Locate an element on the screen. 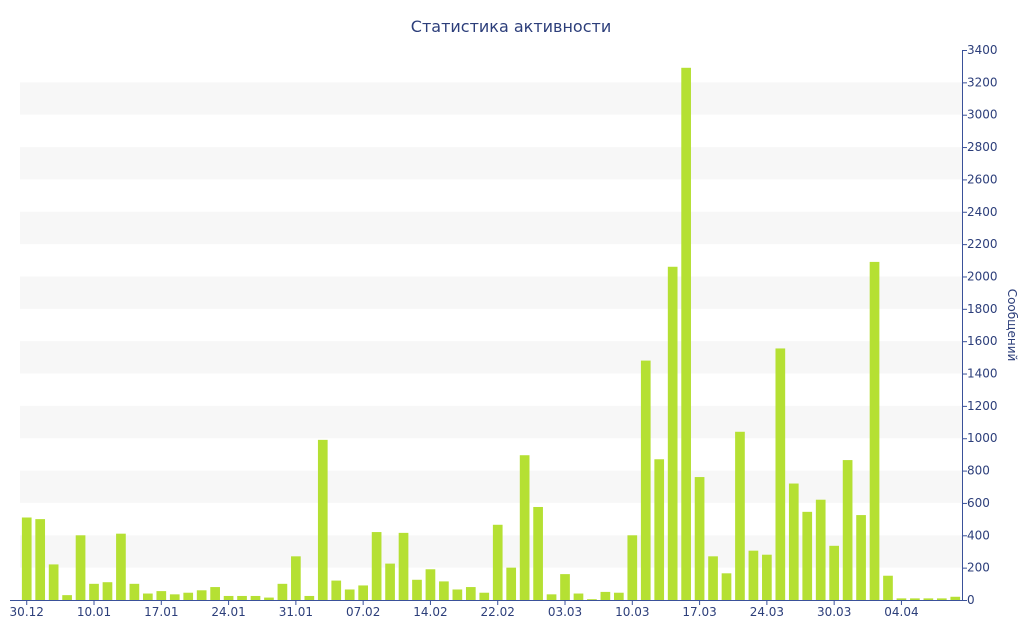 Image resolution: width=1024 pixels, height=644 pixels. y-tick-label: 2000 is located at coordinates (982, 276).